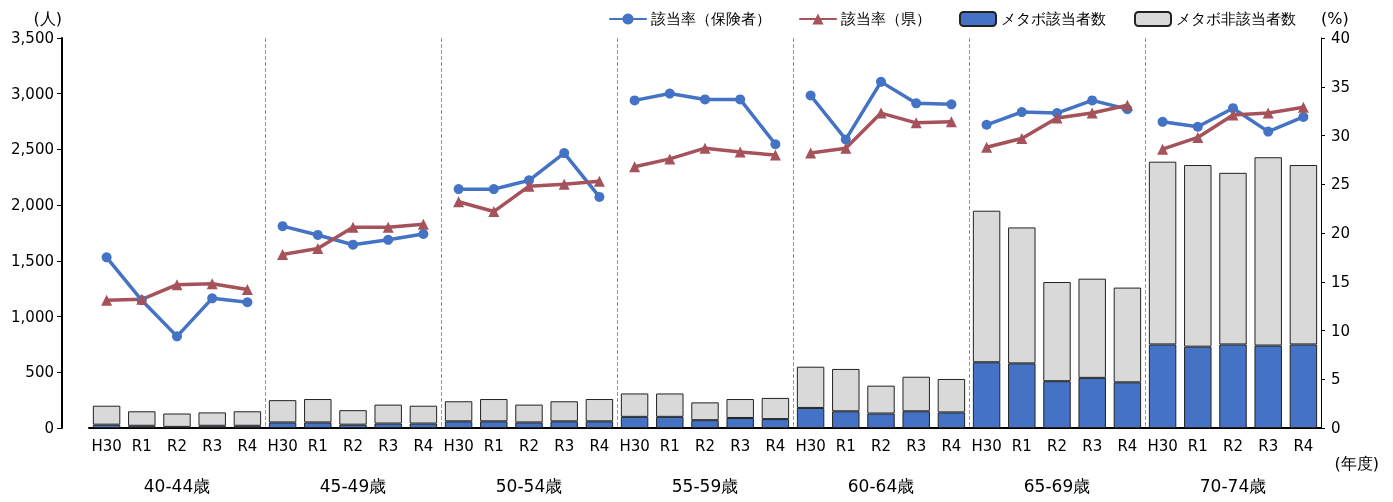 Image resolution: width=1393 pixels, height=502 pixels. I want to click on text: 65-69歳, so click(1057, 485).